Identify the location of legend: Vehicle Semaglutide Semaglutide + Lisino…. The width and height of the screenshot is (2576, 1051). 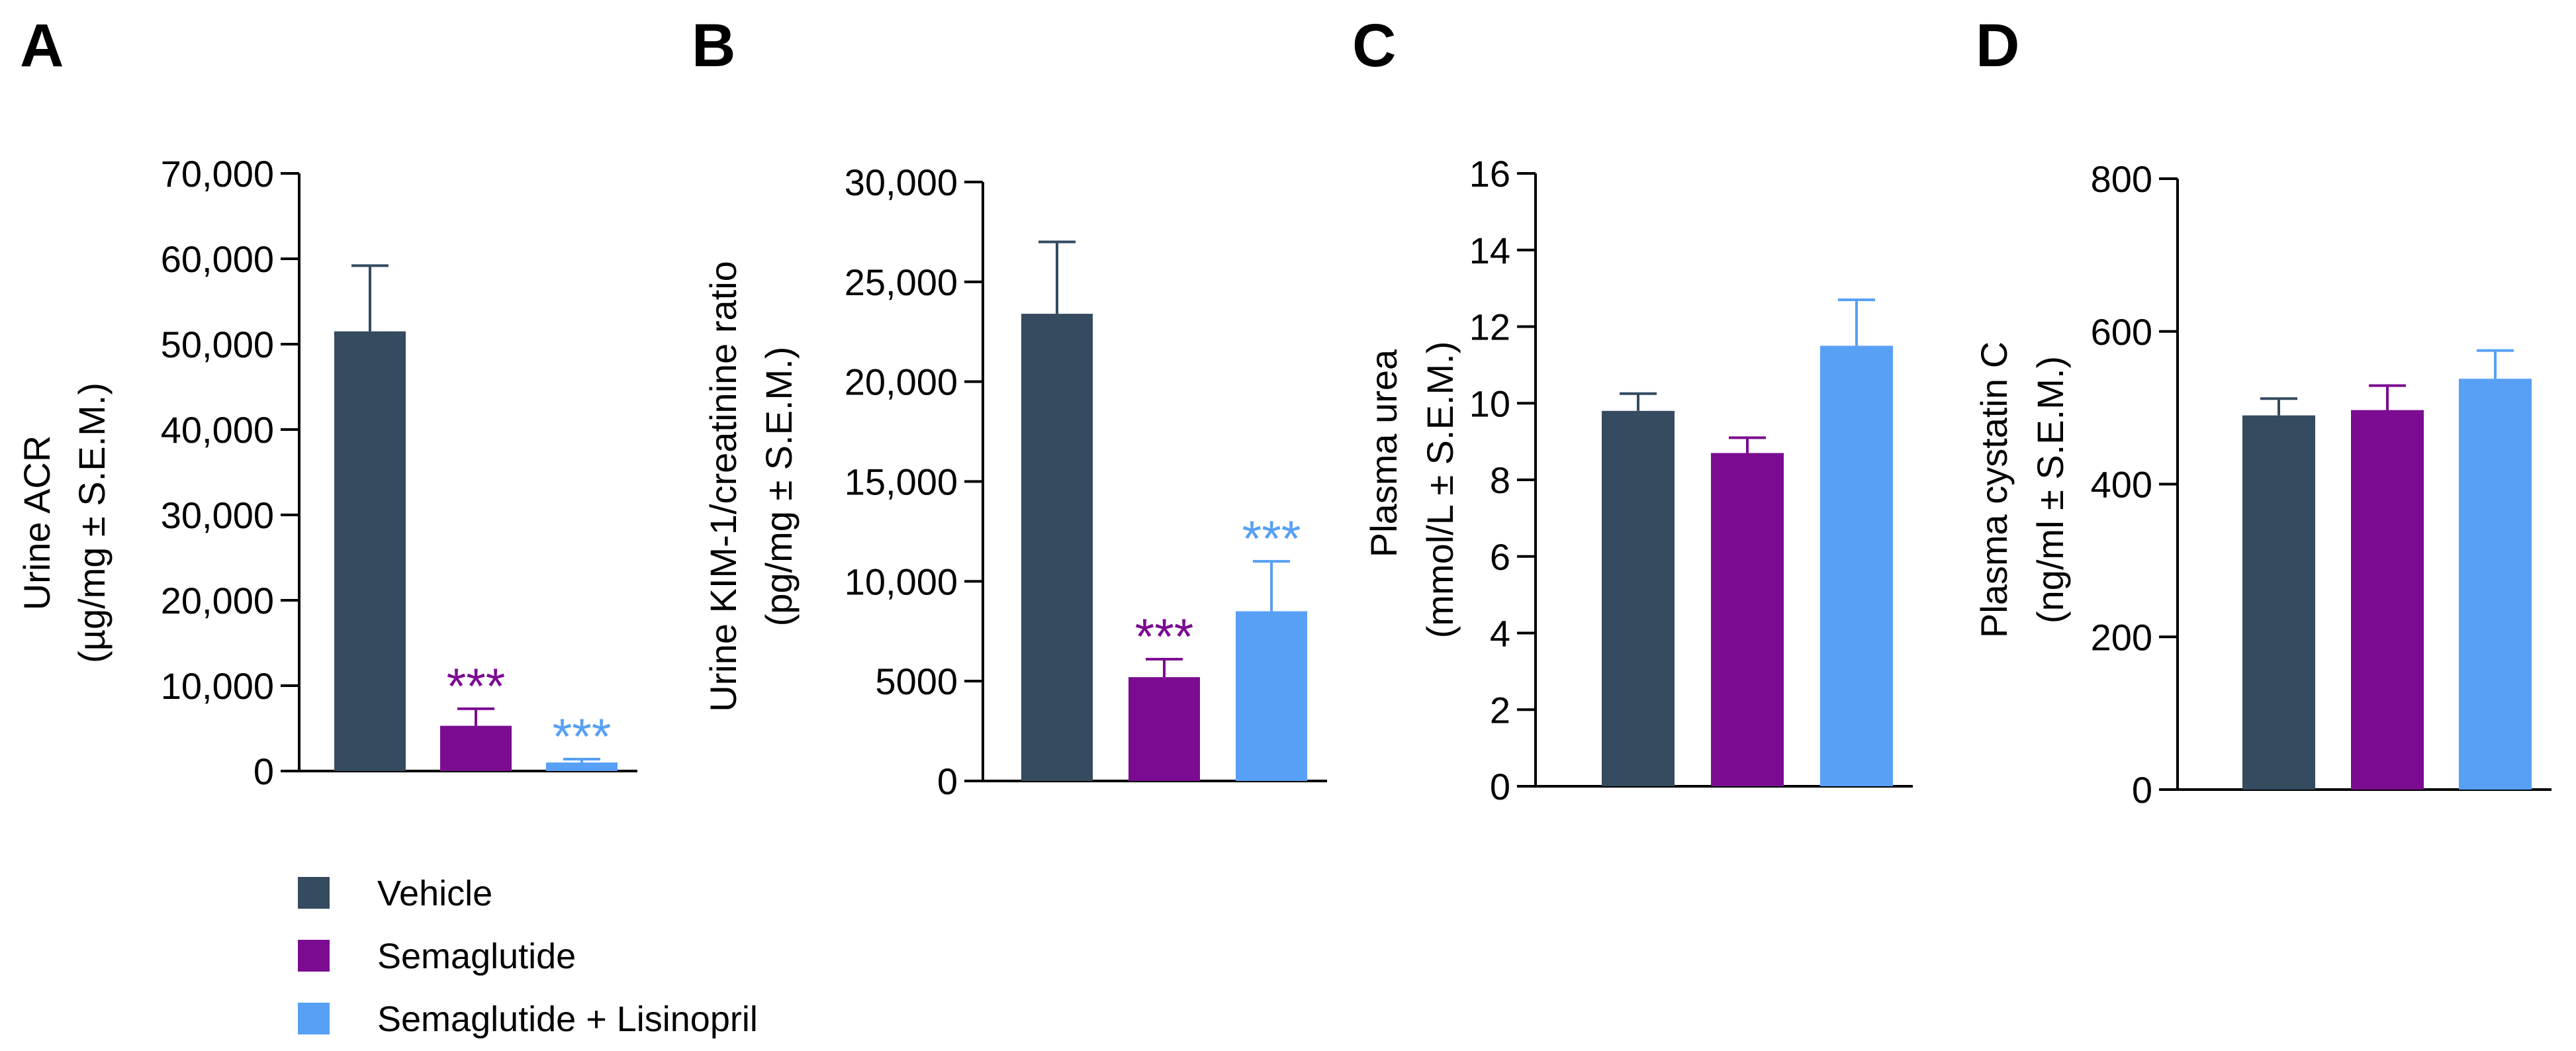
(528, 956).